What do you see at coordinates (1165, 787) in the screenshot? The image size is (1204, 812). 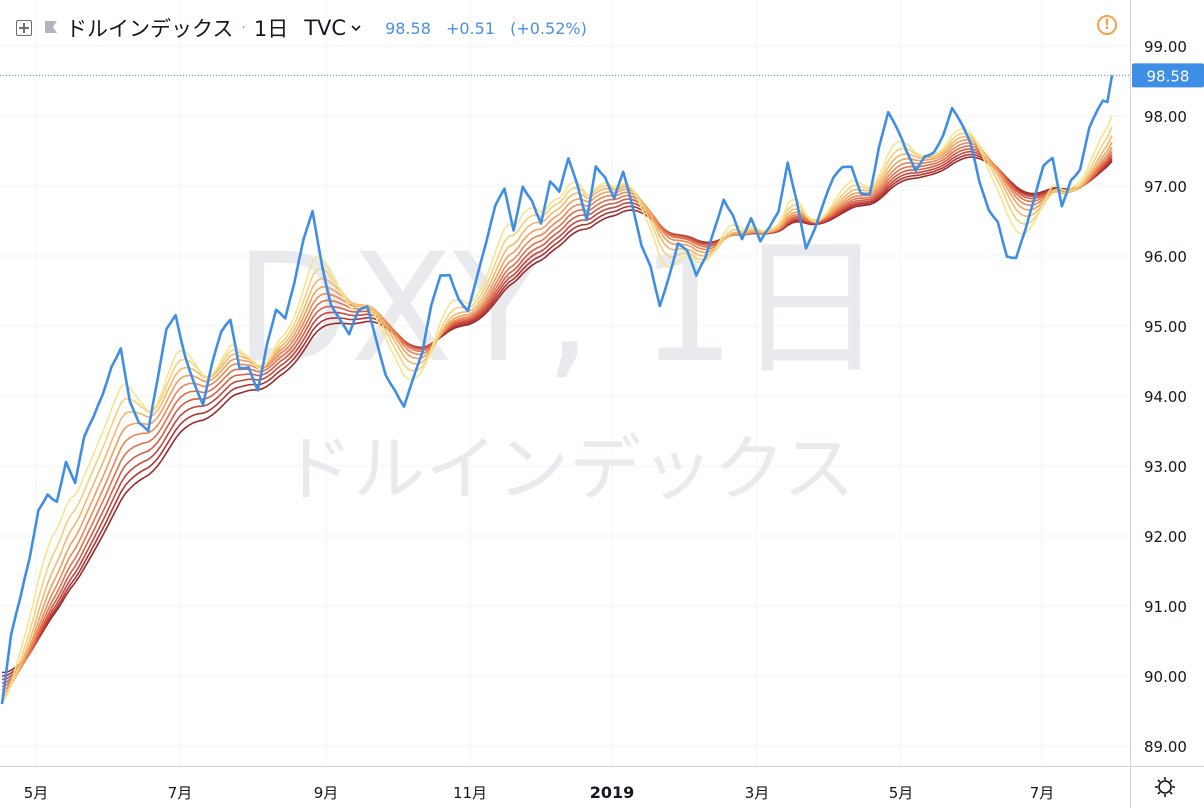 I see `gear-icon` at bounding box center [1165, 787].